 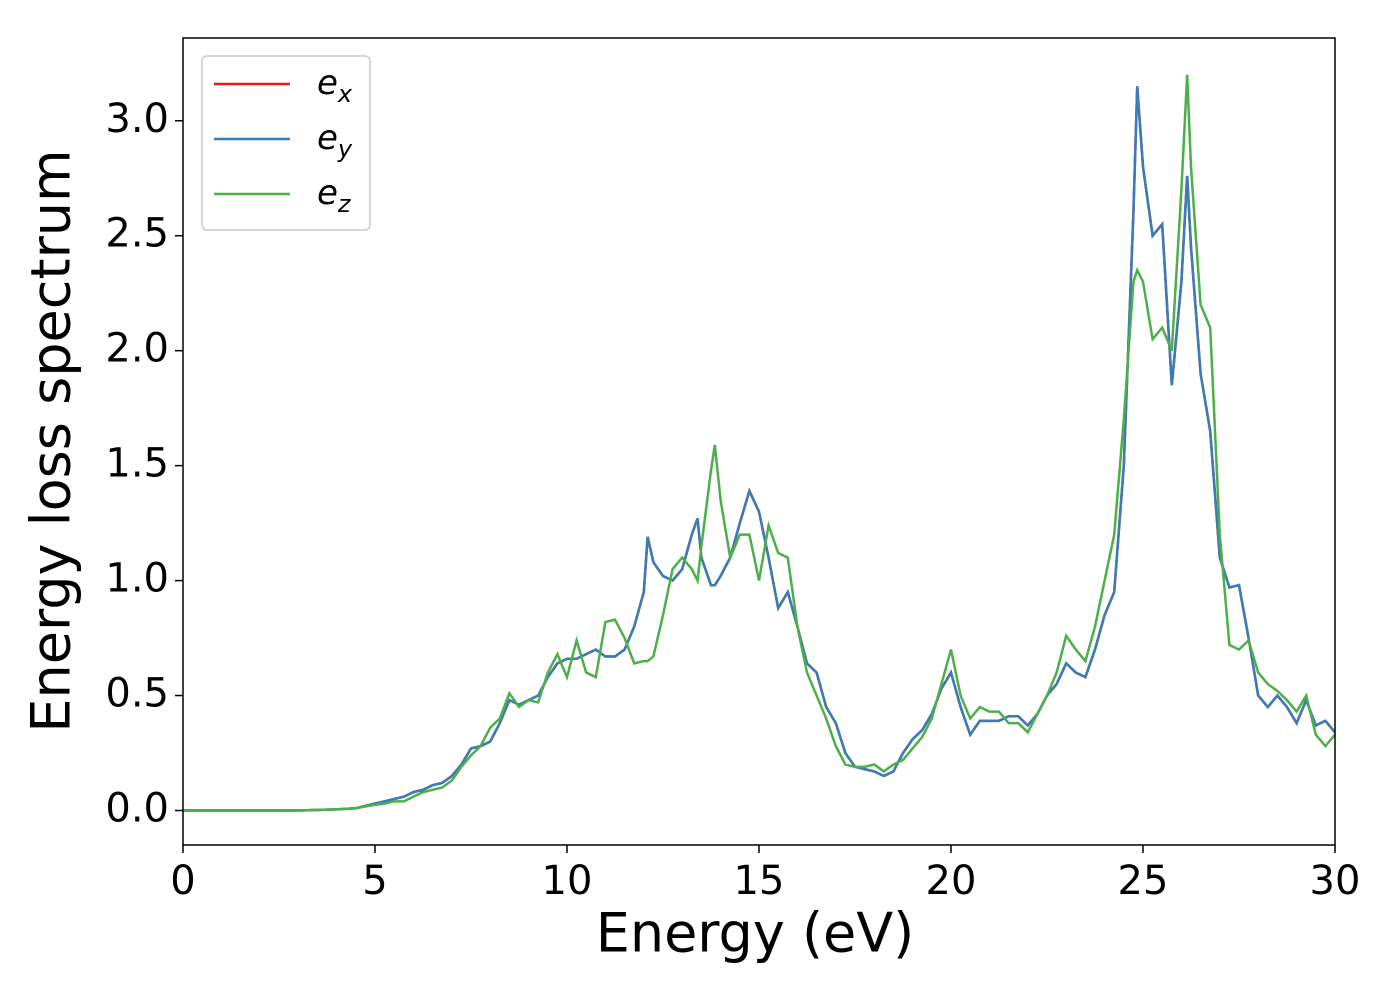 What do you see at coordinates (334, 195) in the screenshot?
I see `legend-label: ez` at bounding box center [334, 195].